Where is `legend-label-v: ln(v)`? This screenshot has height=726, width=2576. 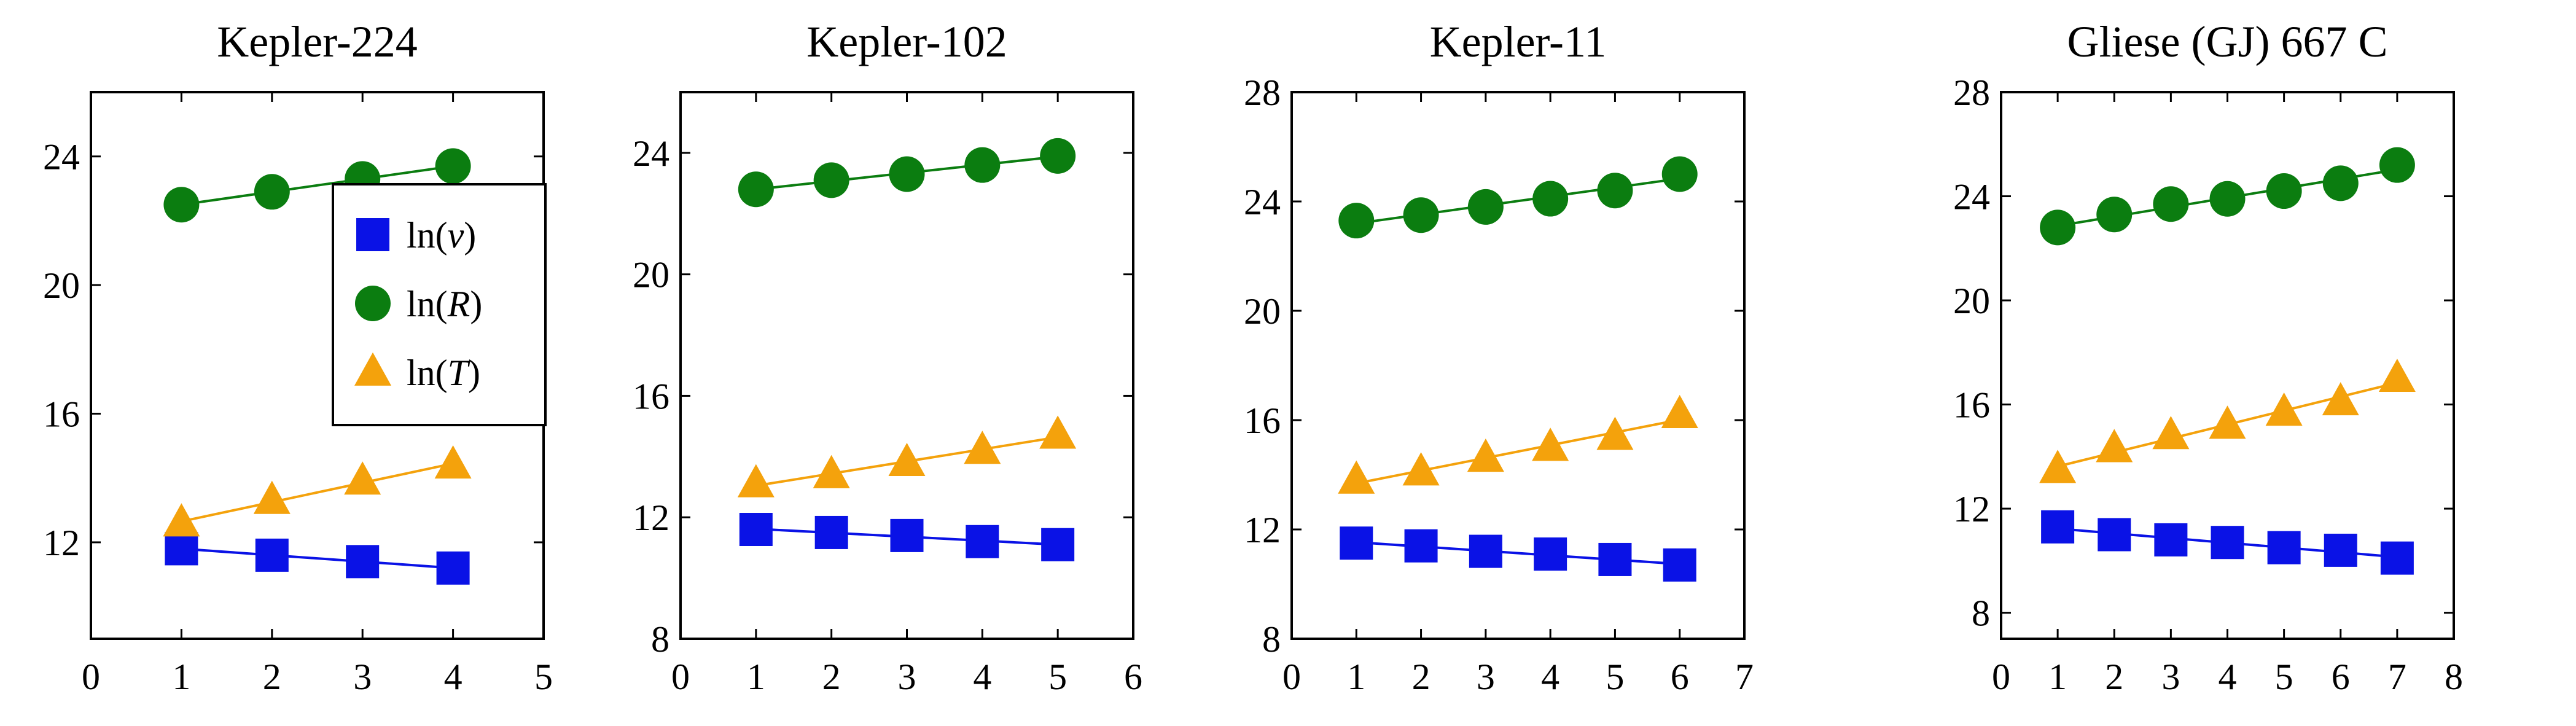
legend-label-v: ln(v) is located at coordinates (441, 235).